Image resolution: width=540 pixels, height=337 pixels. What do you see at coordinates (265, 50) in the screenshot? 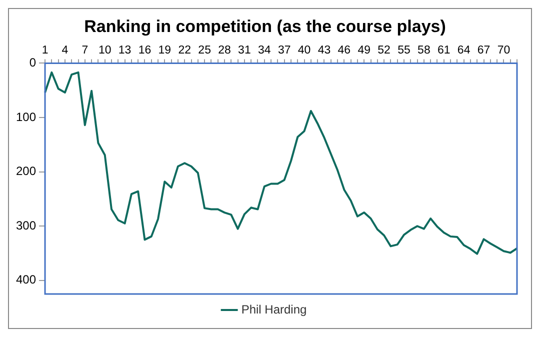
I see `x-tick-label: 34` at bounding box center [265, 50].